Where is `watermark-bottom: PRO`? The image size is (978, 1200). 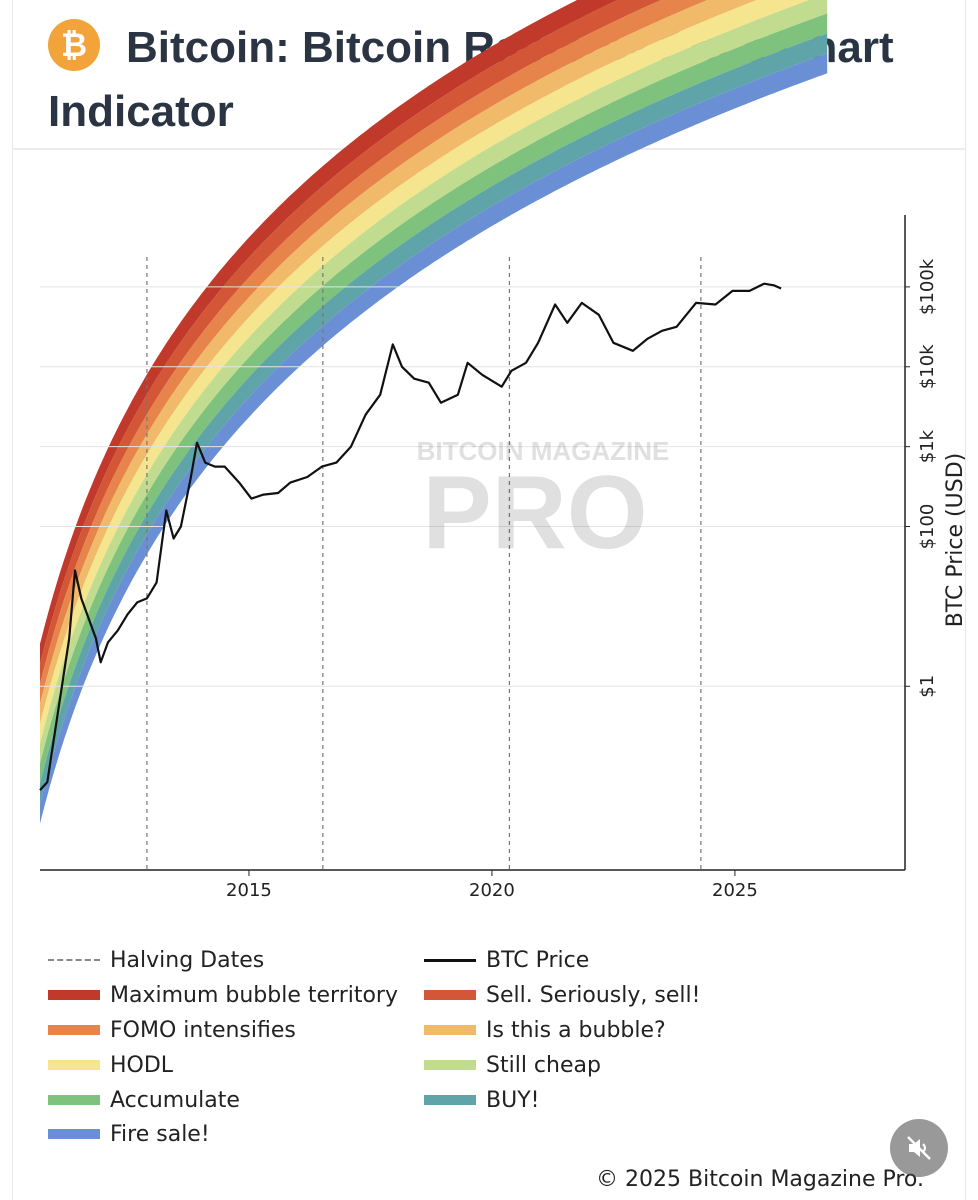
watermark-bottom: PRO is located at coordinates (534, 513).